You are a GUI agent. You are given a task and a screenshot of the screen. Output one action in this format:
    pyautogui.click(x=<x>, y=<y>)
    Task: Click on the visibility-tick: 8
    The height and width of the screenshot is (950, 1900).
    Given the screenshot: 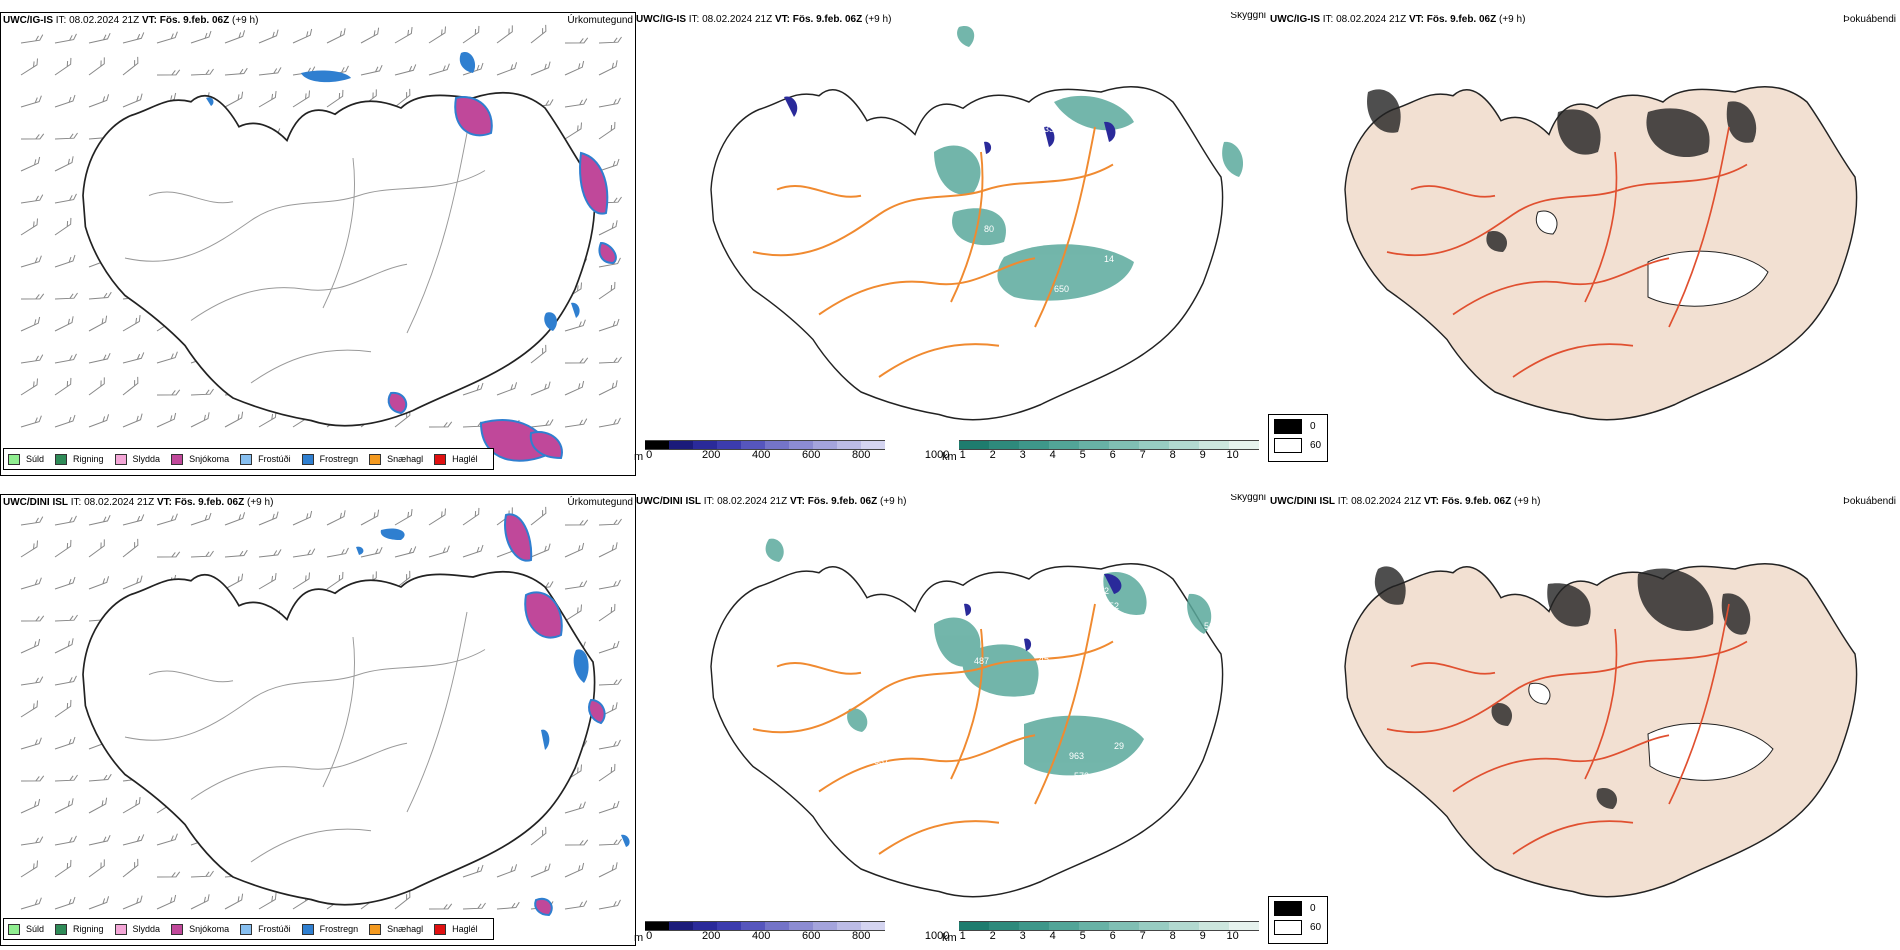 What is the action you would take?
    pyautogui.click(x=1172, y=455)
    